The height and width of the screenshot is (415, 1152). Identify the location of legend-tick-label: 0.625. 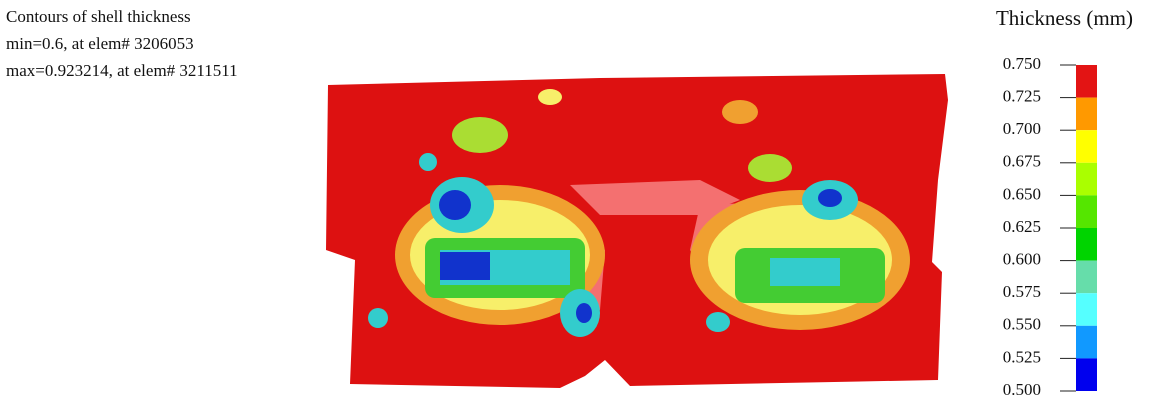
(1022, 226).